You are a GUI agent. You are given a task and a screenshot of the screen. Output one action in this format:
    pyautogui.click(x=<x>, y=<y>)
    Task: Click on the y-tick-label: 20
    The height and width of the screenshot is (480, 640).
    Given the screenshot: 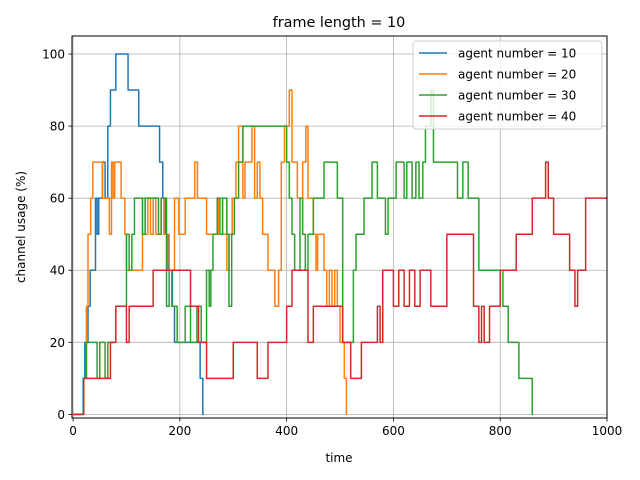 What is the action you would take?
    pyautogui.click(x=57, y=343)
    